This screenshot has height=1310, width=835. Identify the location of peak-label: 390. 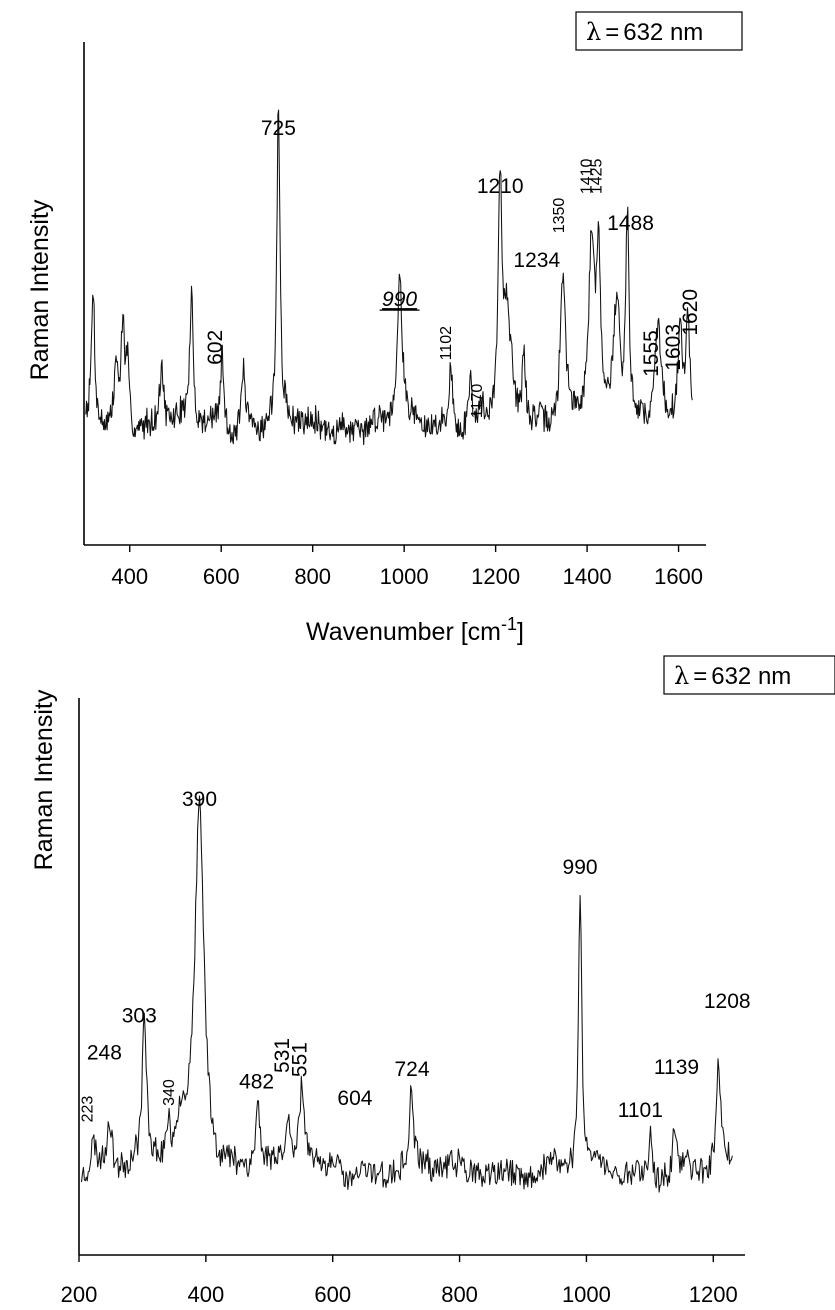
(199, 799).